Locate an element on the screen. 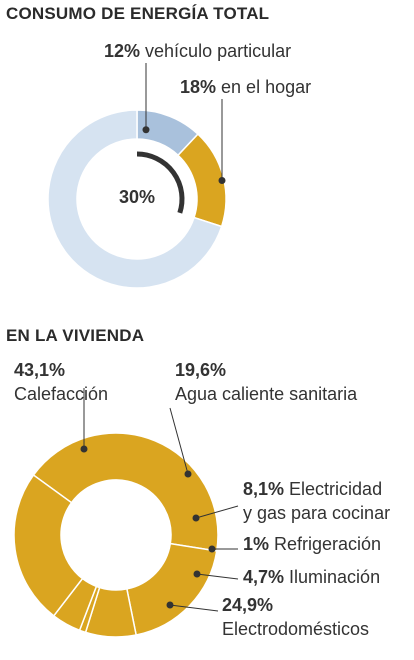  slice-pct-vivienda-5: 24,9% is located at coordinates (247, 605).